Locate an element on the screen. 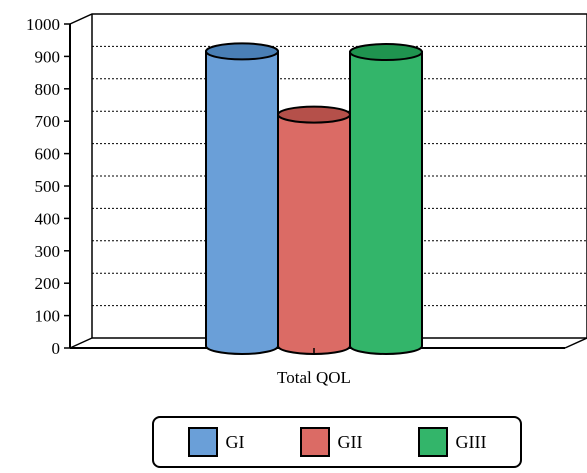 This screenshot has width=587, height=473. y-axis: 0 100 200 300 400 500 600 700 800 900 1000 is located at coordinates (48, 186).